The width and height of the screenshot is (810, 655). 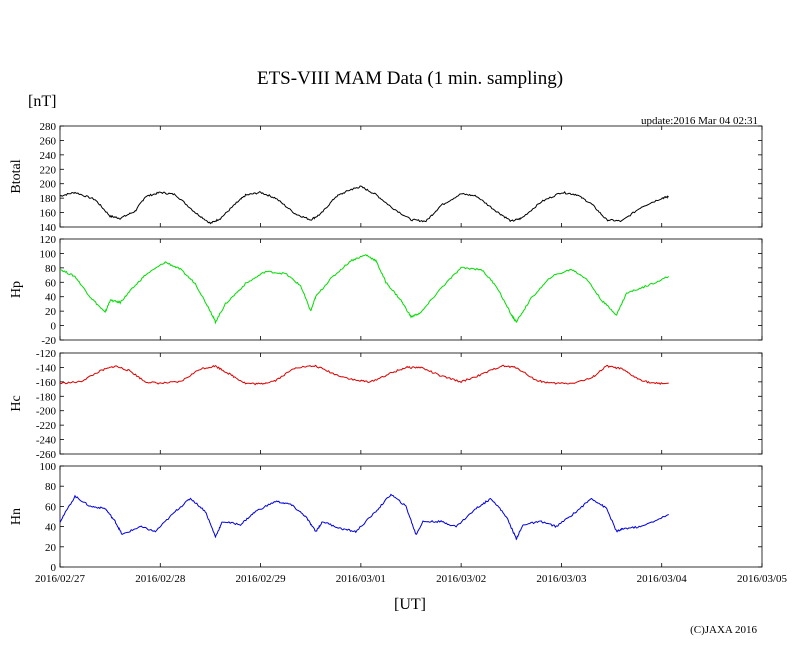 I want to click on y-tick-label: -140, so click(x=46, y=368).